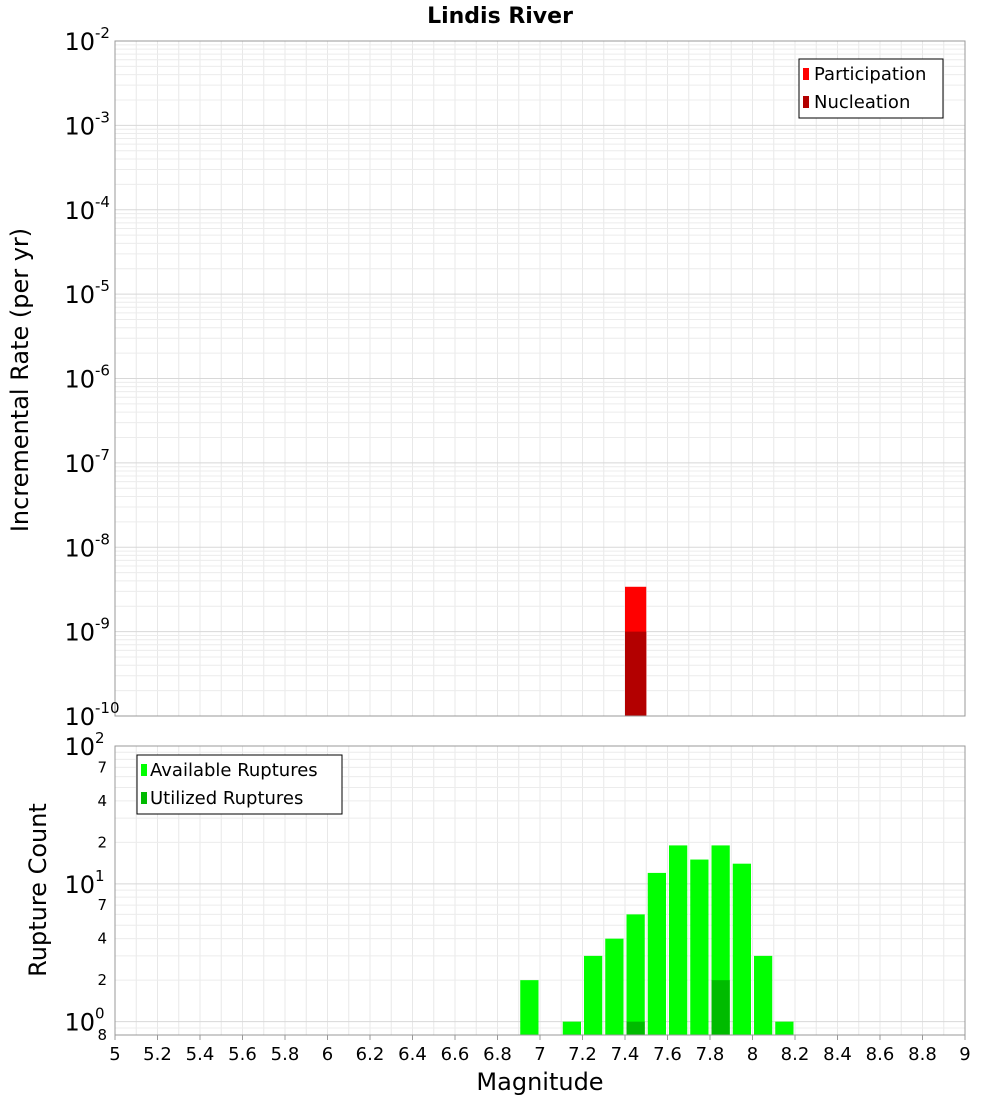 This screenshot has width=1000, height=1100. What do you see at coordinates (285, 1054) in the screenshot?
I see `x-tick-label: 5.8` at bounding box center [285, 1054].